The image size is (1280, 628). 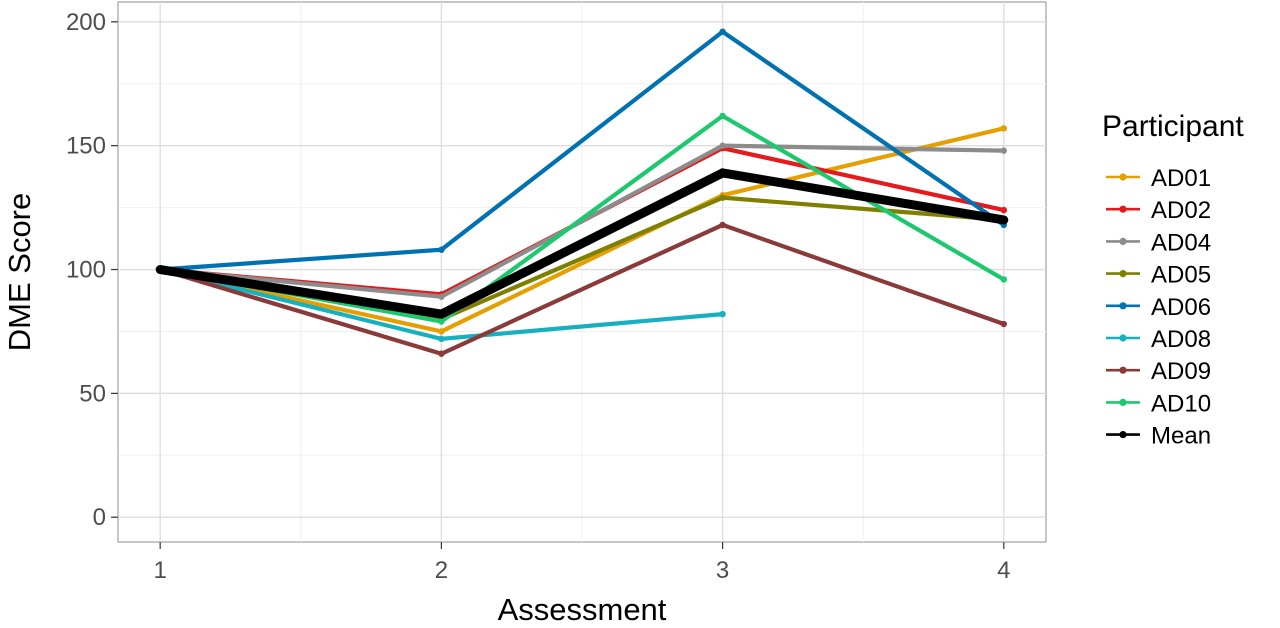 I want to click on y-tick-label: 150, so click(x=86, y=146).